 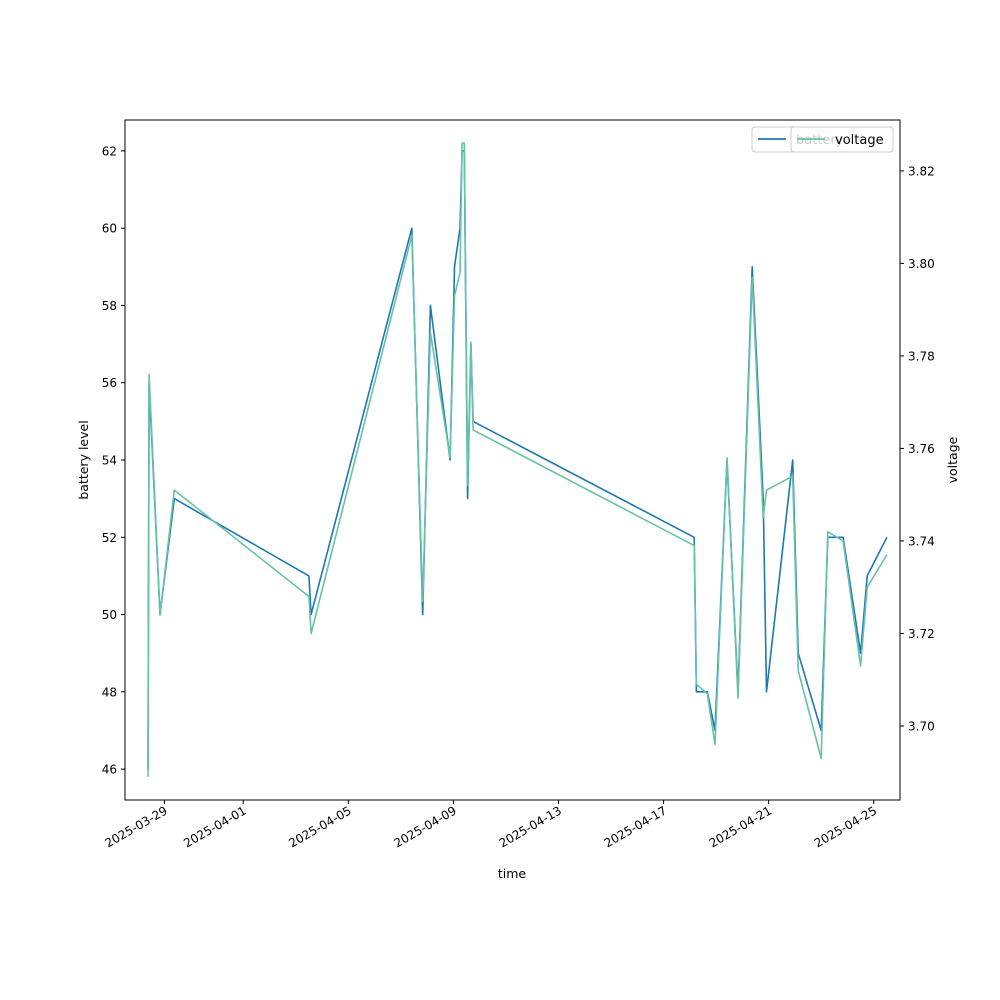 What do you see at coordinates (921, 356) in the screenshot?
I see `y2-tick-label: 3.78` at bounding box center [921, 356].